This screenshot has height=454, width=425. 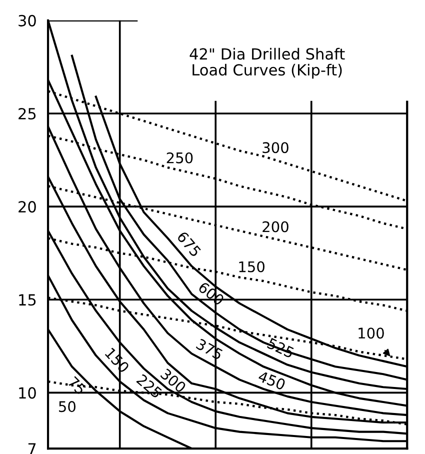 I want to click on text: 300, so click(x=173, y=381).